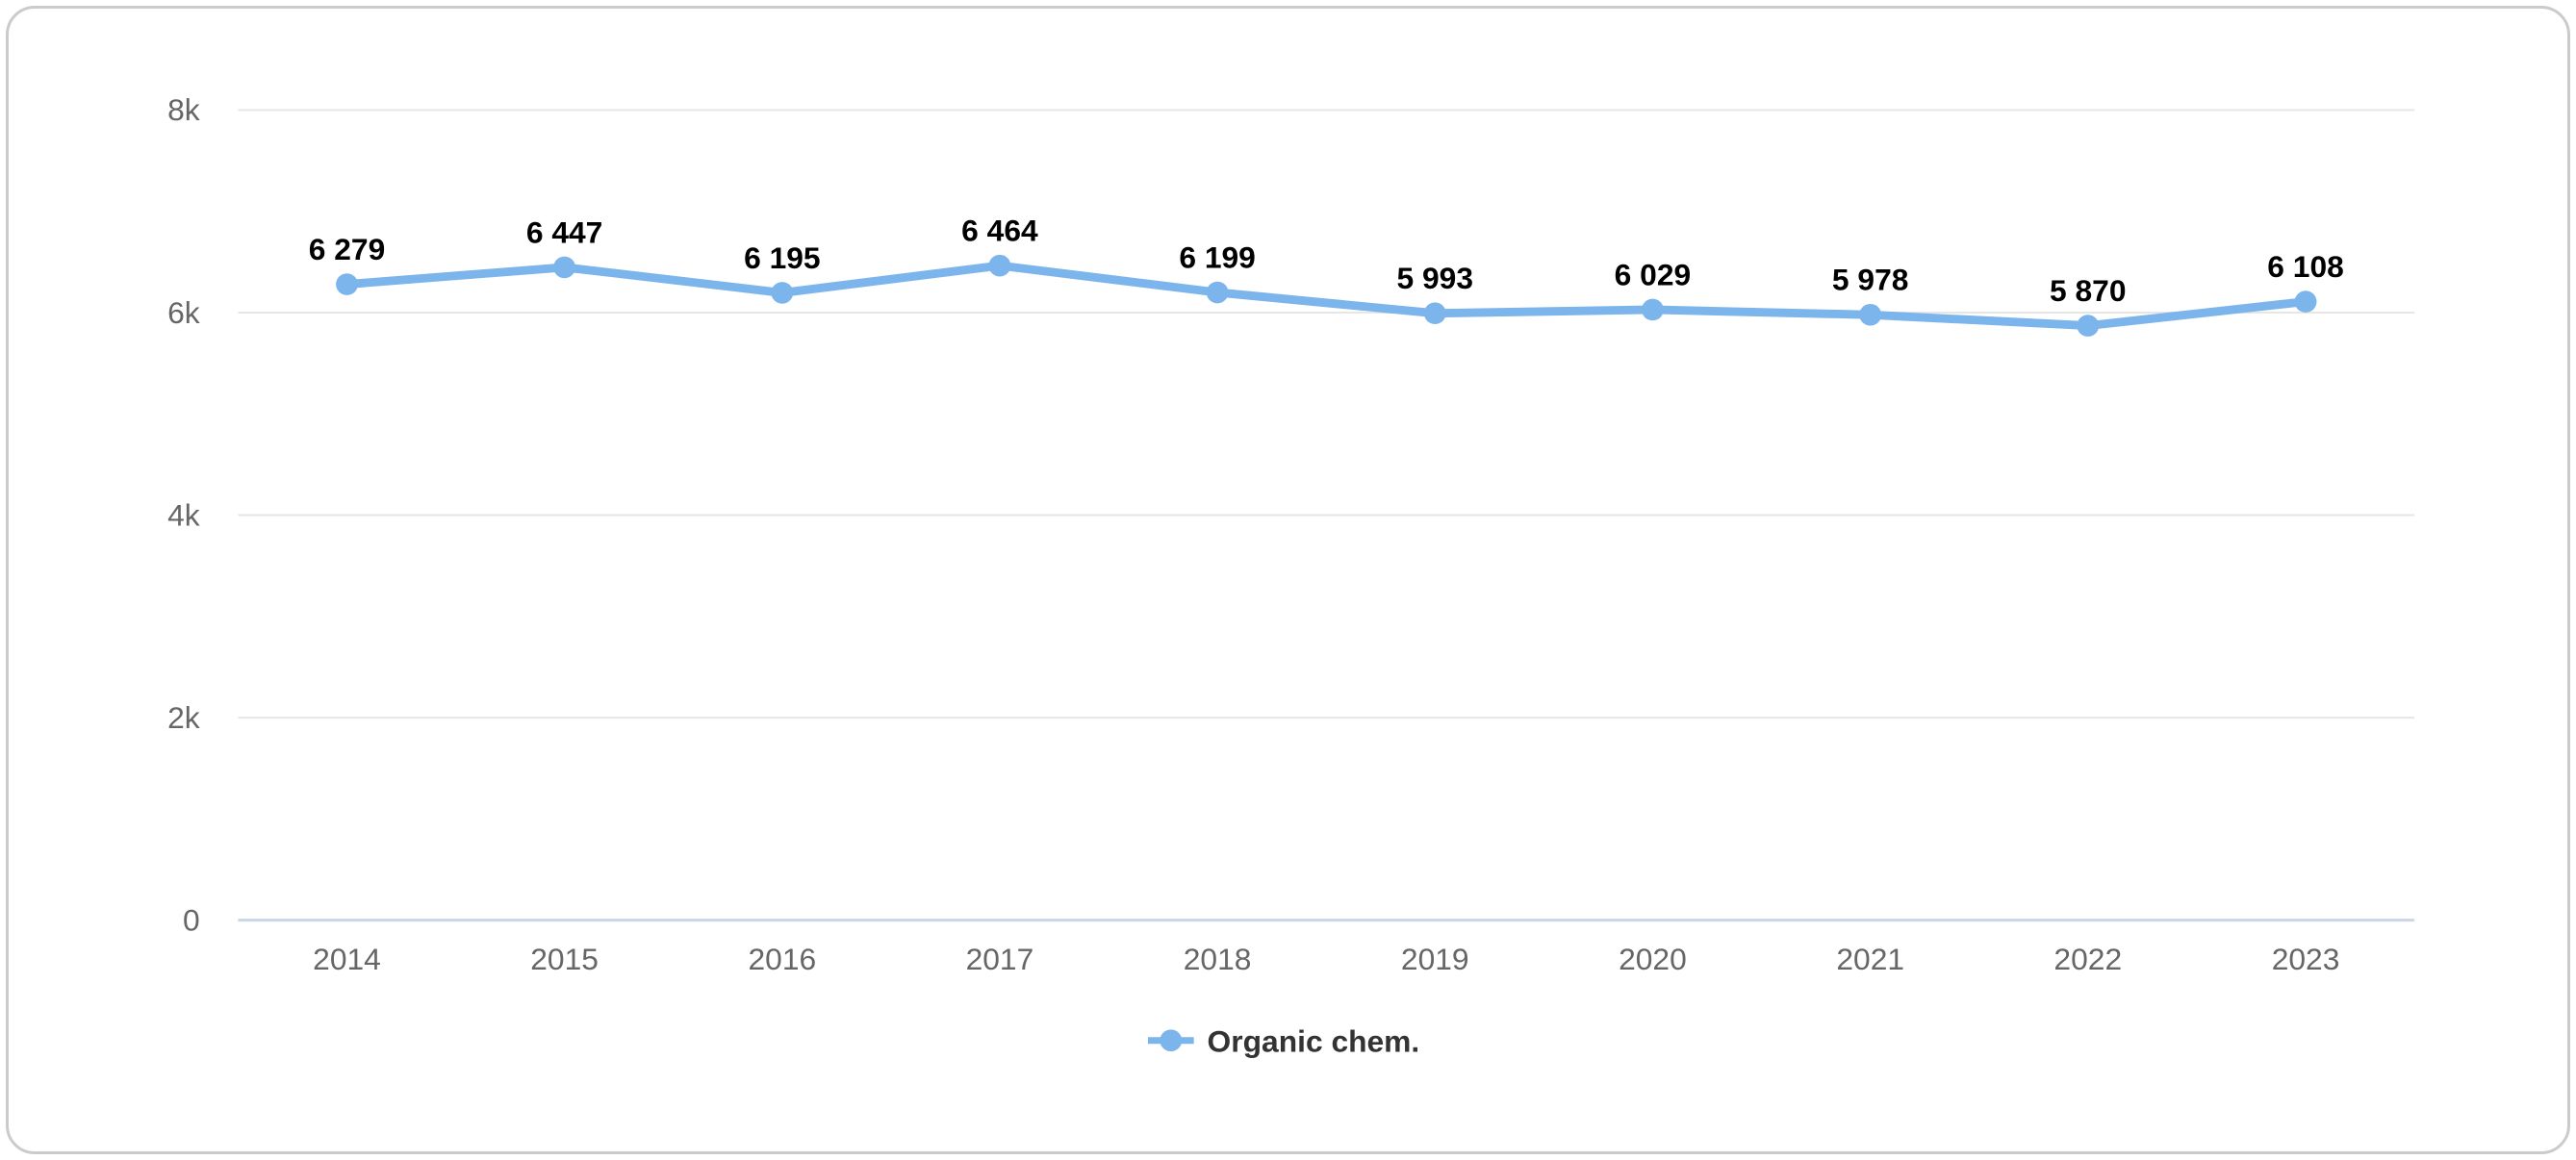 This screenshot has height=1160, width=2576. What do you see at coordinates (183, 109) in the screenshot?
I see `y-axis-tick-label-8k: 8k` at bounding box center [183, 109].